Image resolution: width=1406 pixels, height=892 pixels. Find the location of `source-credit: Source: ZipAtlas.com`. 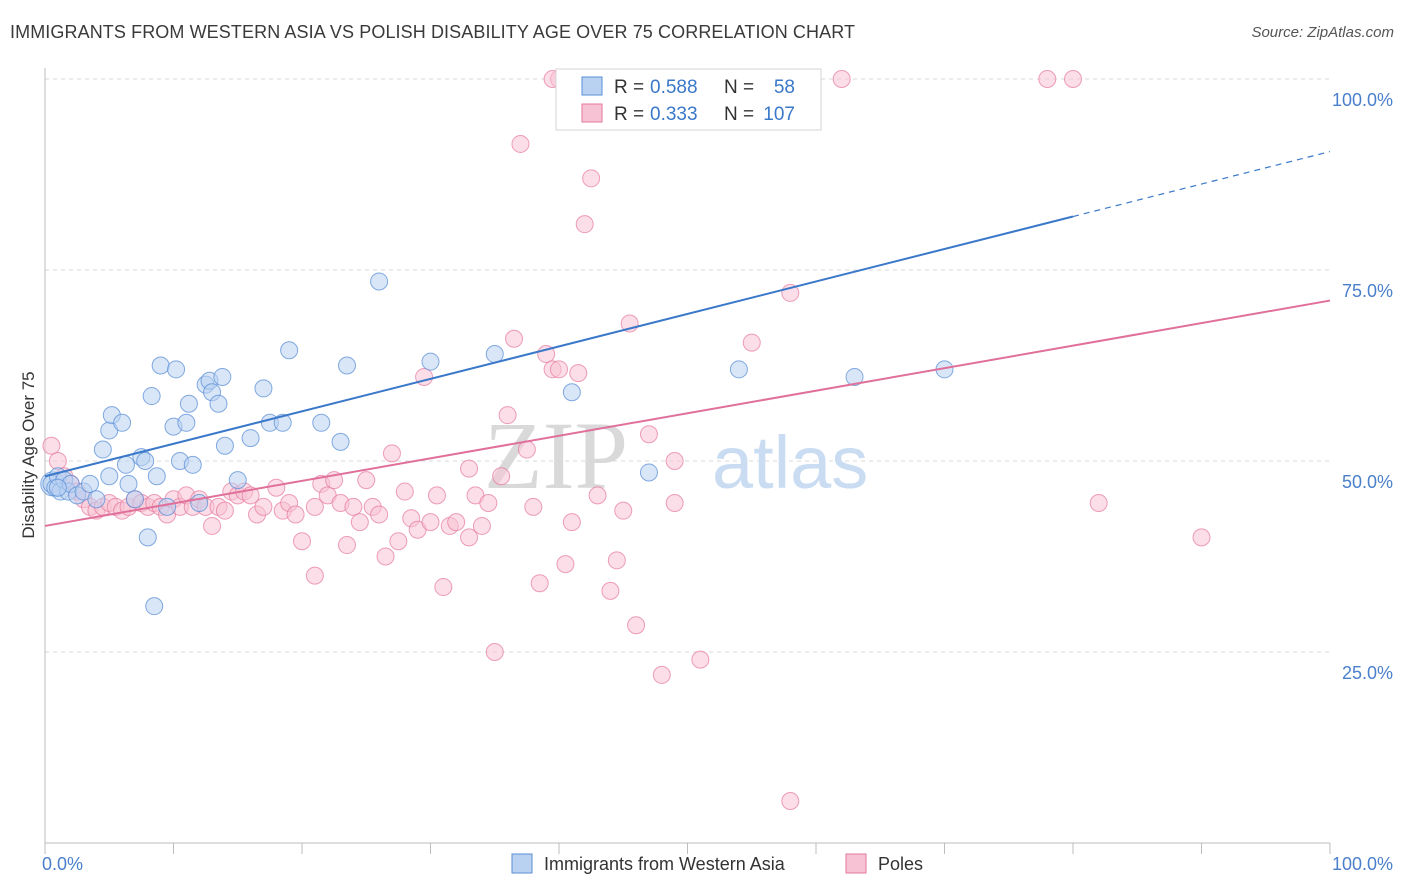

source-credit: Source: ZipAtlas.com is located at coordinates (1322, 32).